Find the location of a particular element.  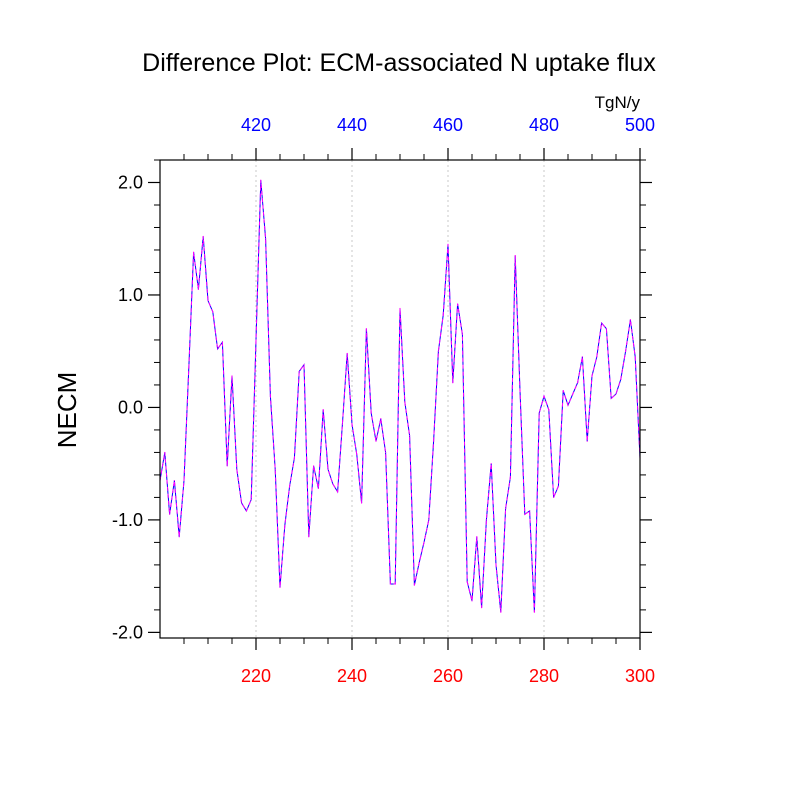

y-tick-label: -1.0 is located at coordinates (127, 520).